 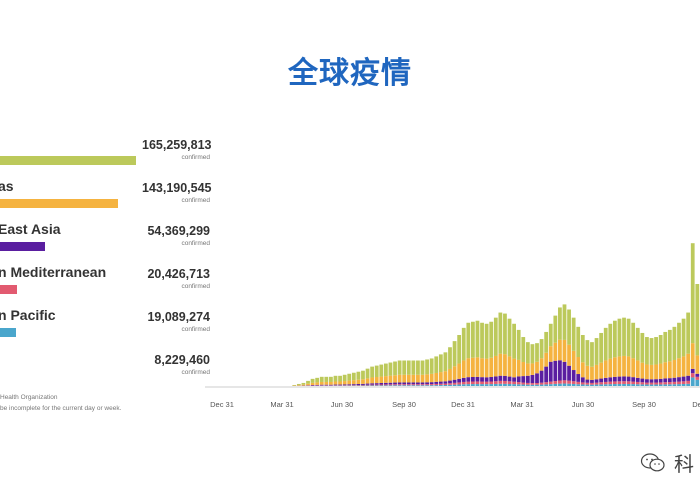 What do you see at coordinates (28, 315) in the screenshot?
I see `region-name: n Pacific` at bounding box center [28, 315].